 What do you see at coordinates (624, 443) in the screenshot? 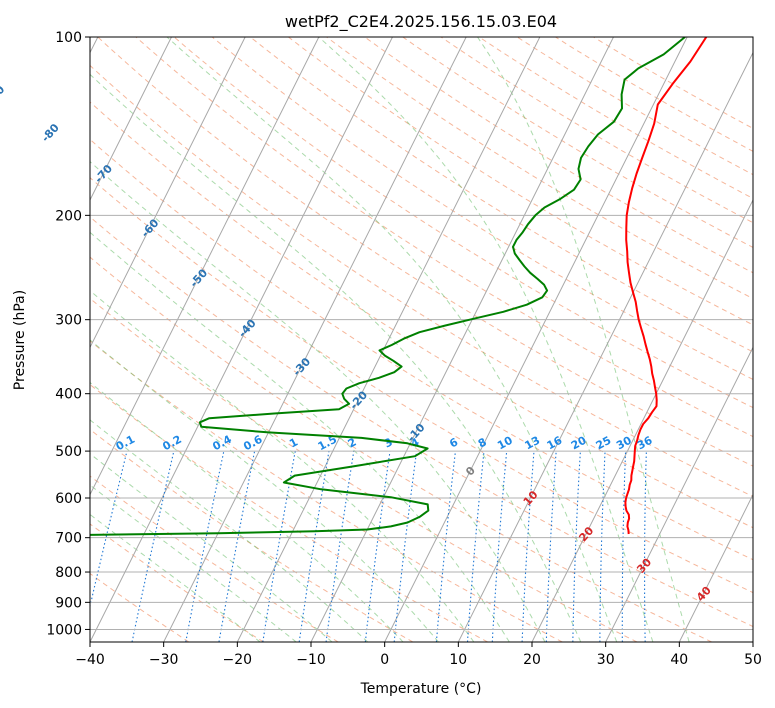
I see `mixing-ratio-label: 30` at bounding box center [624, 443].